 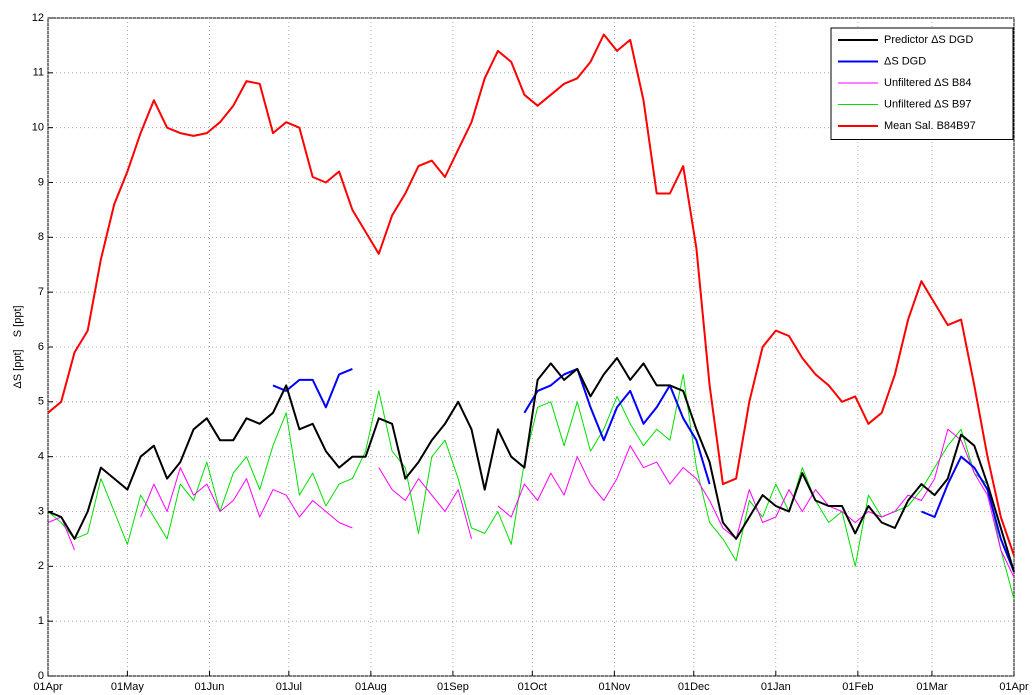 I want to click on legend-label: Mean Sal. B84B97, so click(x=930, y=126).